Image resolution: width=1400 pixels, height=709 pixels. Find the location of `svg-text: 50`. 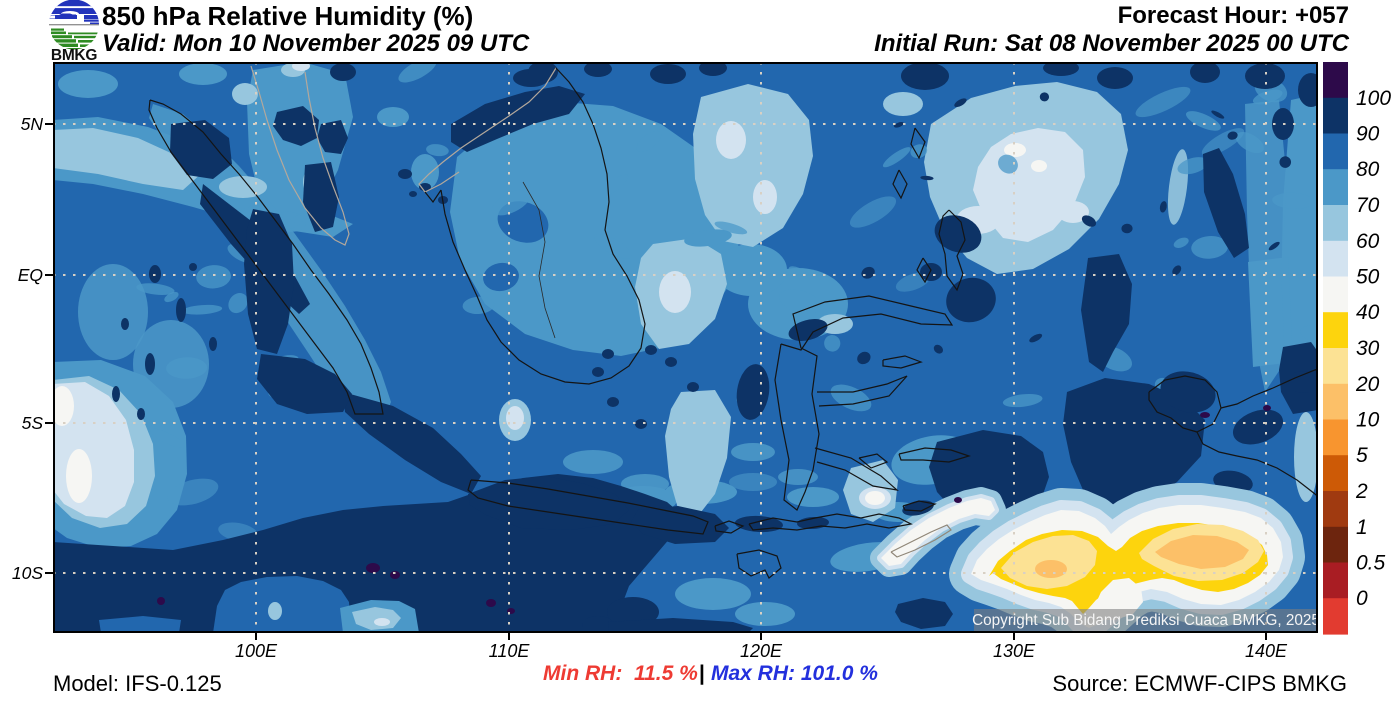

svg-text: 50 is located at coordinates (1368, 277).